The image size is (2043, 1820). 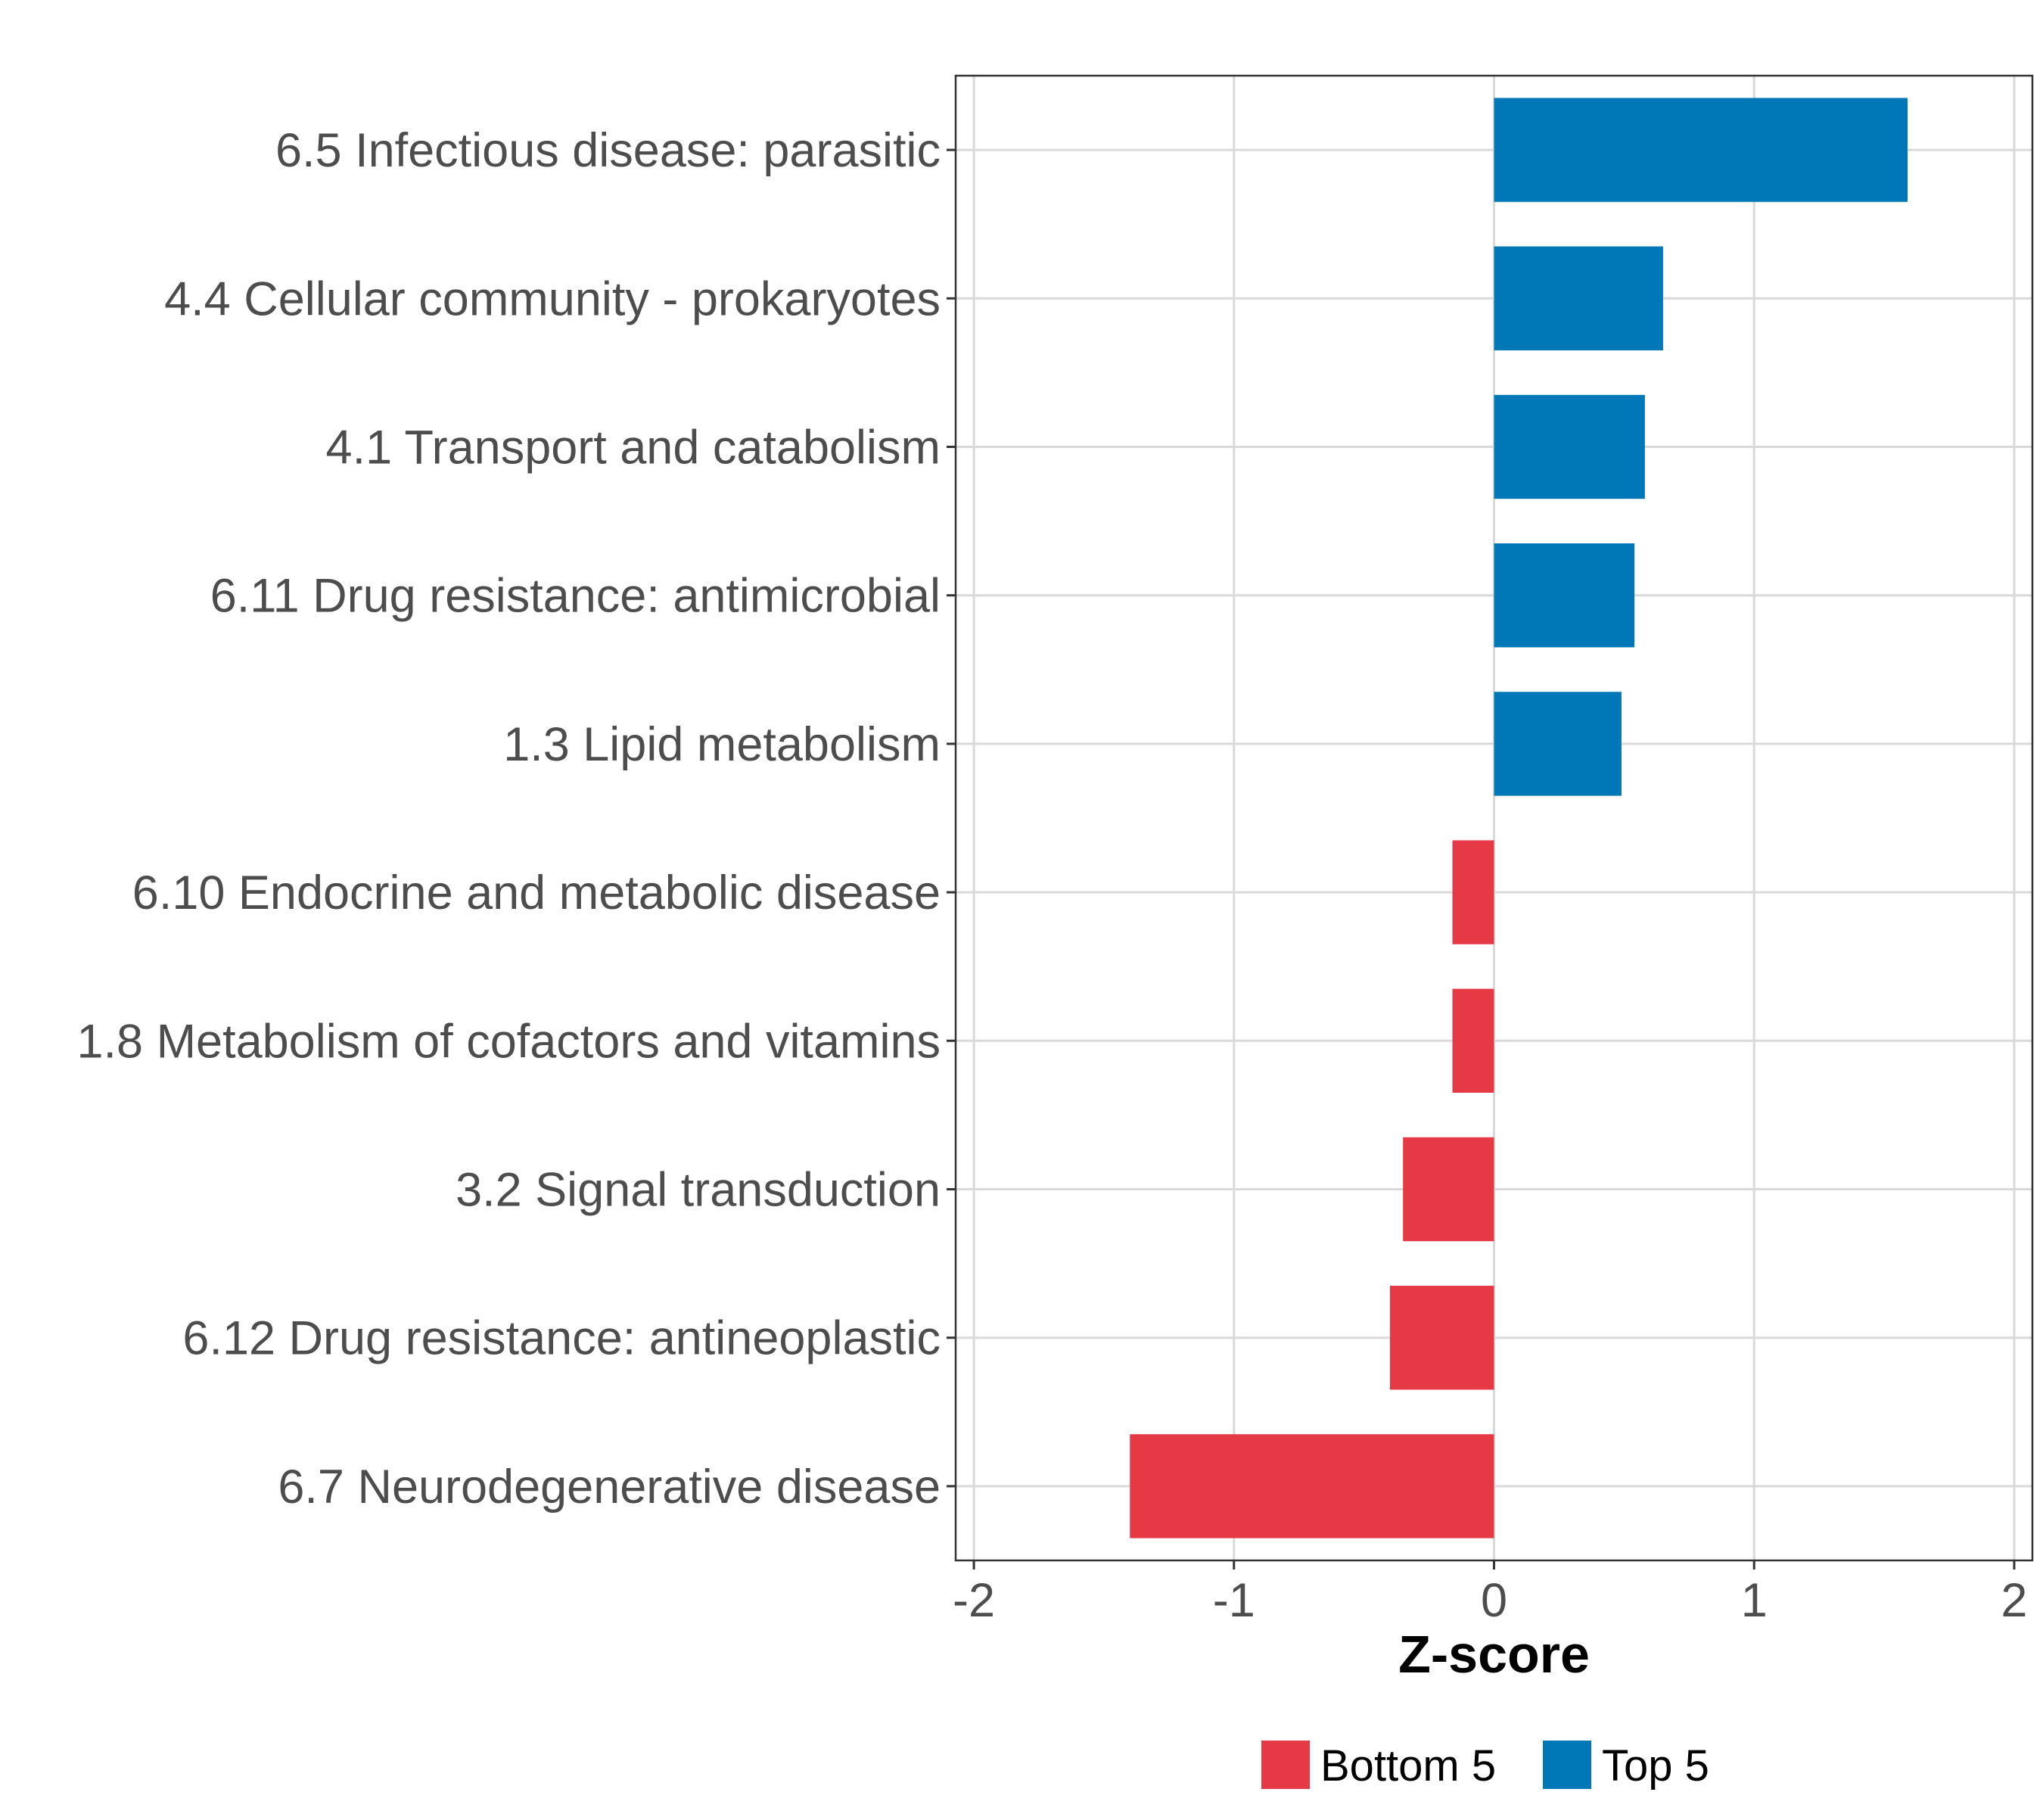 What do you see at coordinates (552, 298) in the screenshot?
I see `category-label: 4.4 Cellular community - prokaryotes` at bounding box center [552, 298].